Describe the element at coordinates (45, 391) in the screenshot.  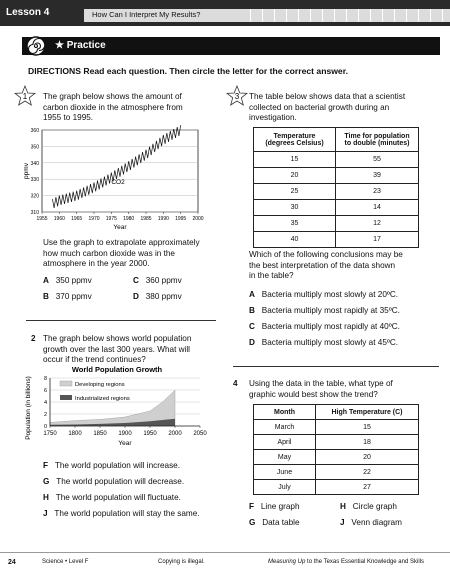
I see `y-tick-label: 6` at that location.